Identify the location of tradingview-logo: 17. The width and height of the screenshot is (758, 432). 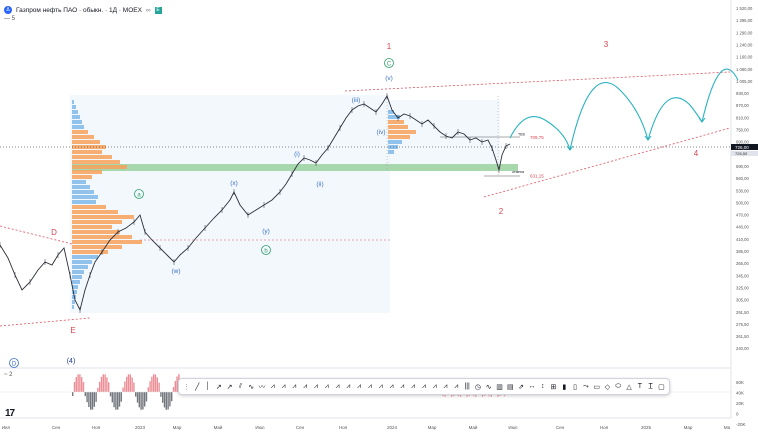
(10, 413).